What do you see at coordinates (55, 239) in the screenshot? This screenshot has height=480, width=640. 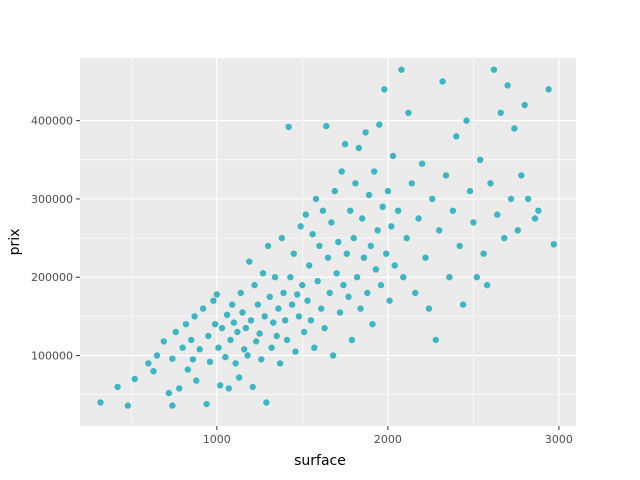 I see `y-axis: 100000 200000 300000 400000` at bounding box center [55, 239].